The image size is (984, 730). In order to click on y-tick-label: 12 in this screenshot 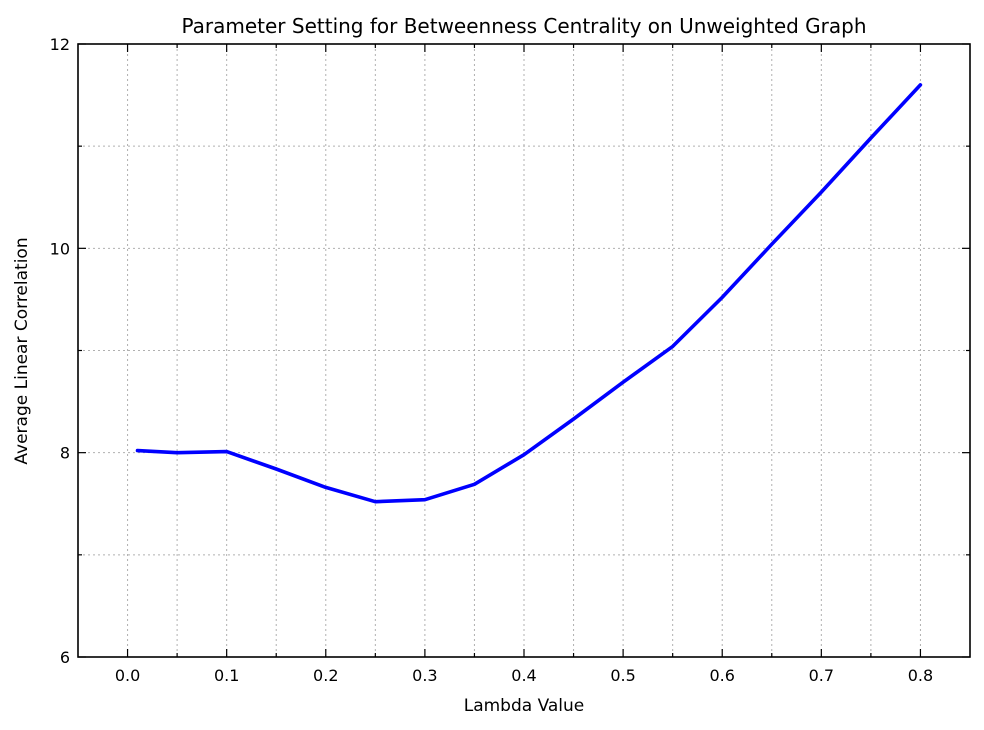, I will do `click(60, 44)`.